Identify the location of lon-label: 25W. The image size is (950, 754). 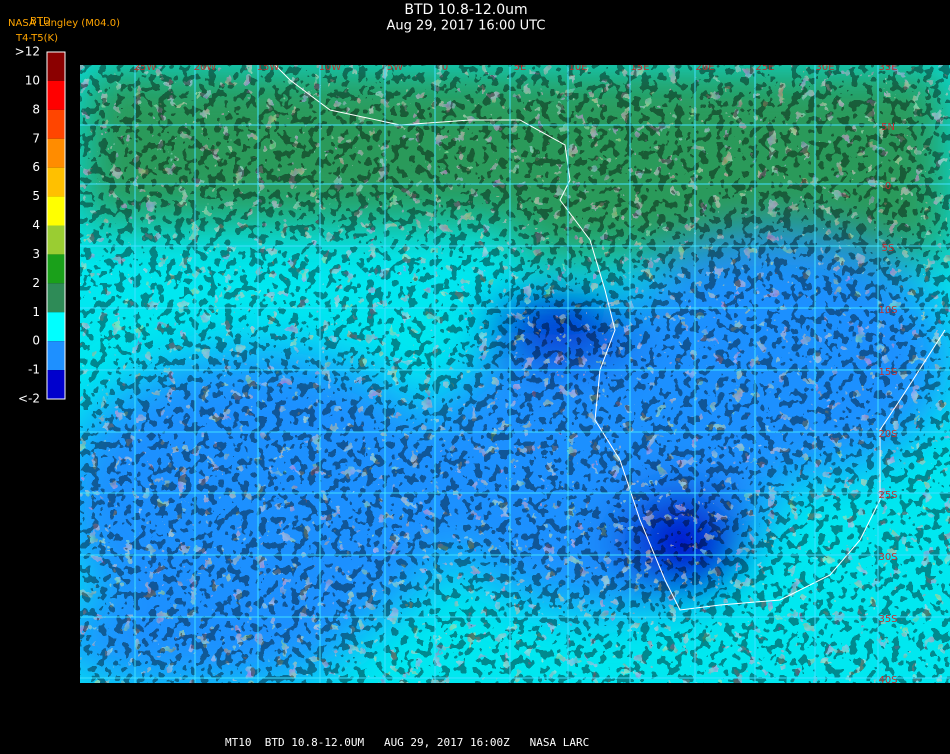
(145, 67).